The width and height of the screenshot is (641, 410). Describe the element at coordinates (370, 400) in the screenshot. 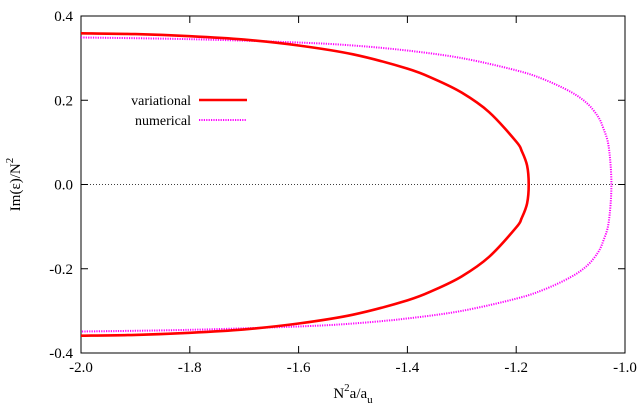

I see `x-axis-title-sub: u` at that location.